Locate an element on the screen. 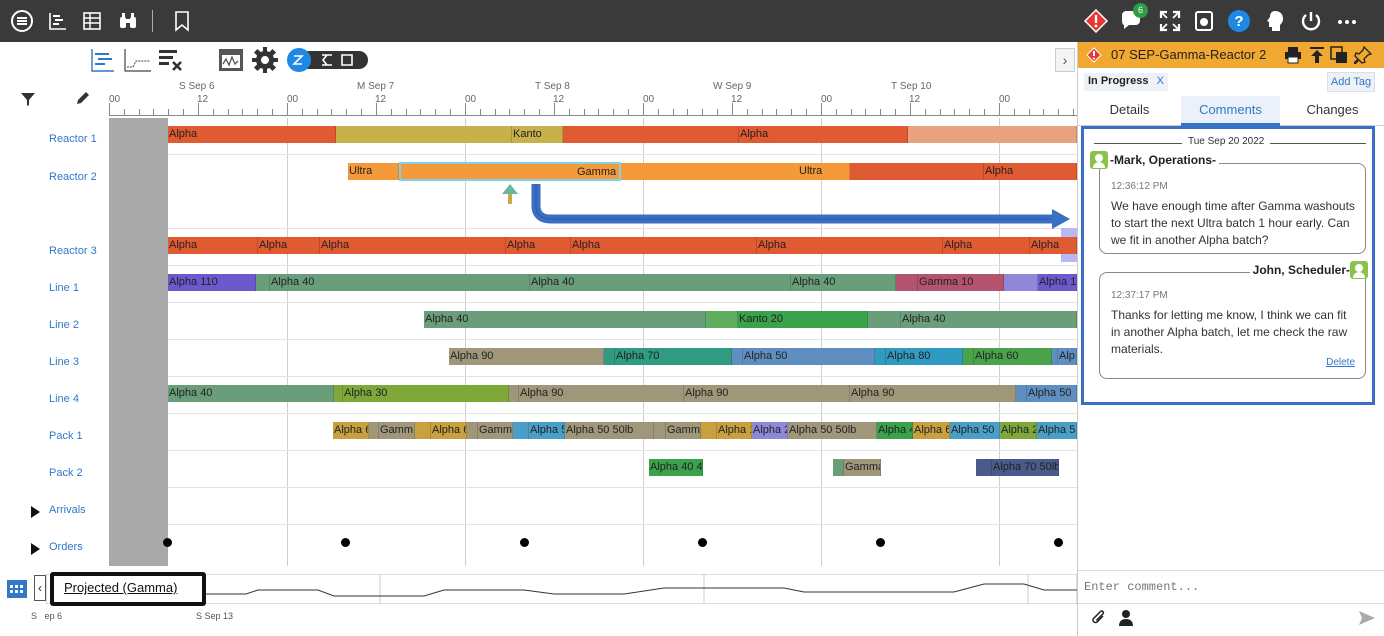 Image resolution: width=1384 pixels, height=636 pixels. row-label-pack-2: Pack 2 is located at coordinates (66, 473).